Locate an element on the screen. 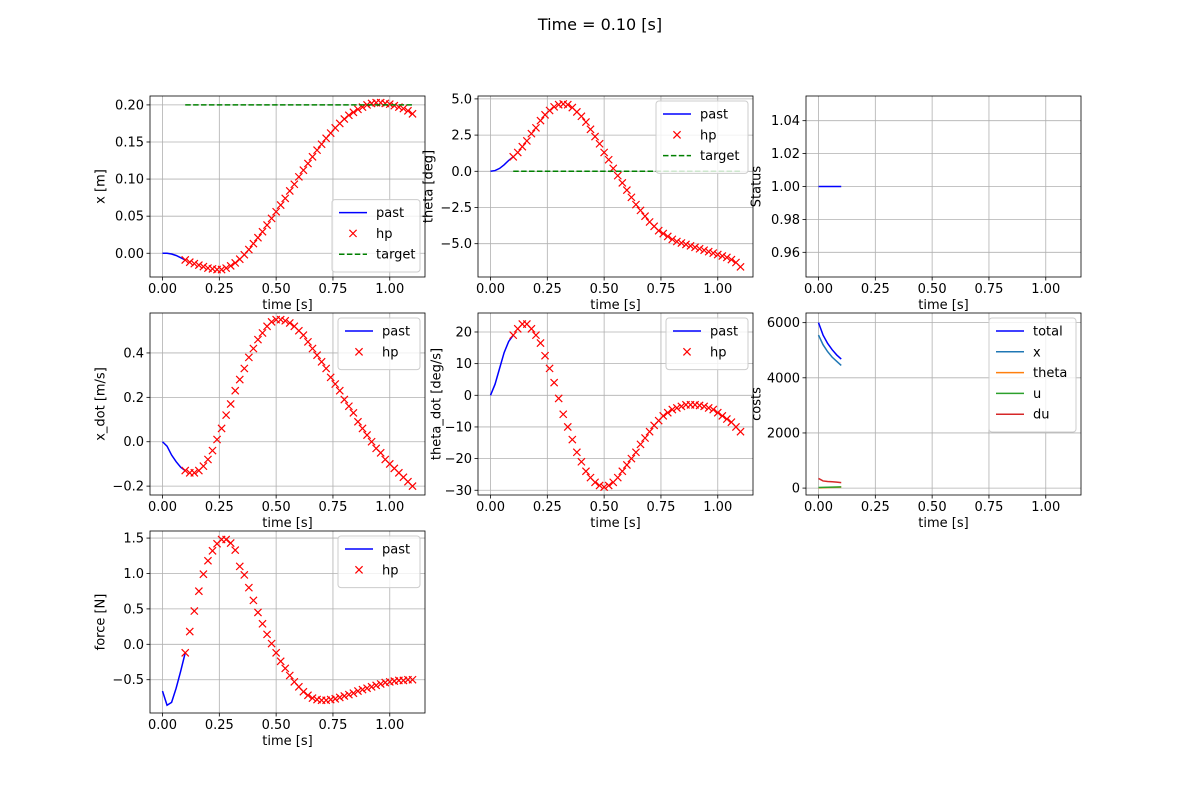  legend: past hp target is located at coordinates (376, 236).